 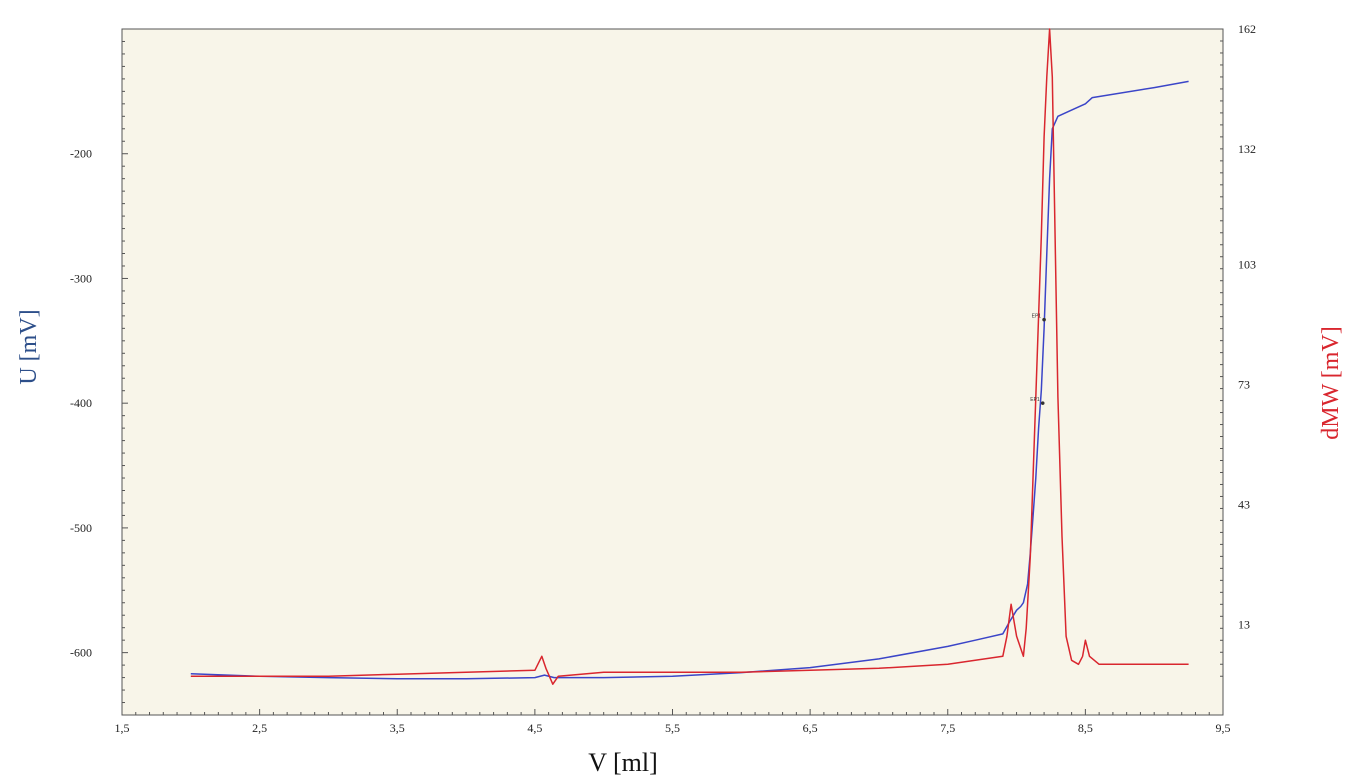 What do you see at coordinates (1244, 624) in the screenshot?
I see `y-right-tick-label: 13` at bounding box center [1244, 624].